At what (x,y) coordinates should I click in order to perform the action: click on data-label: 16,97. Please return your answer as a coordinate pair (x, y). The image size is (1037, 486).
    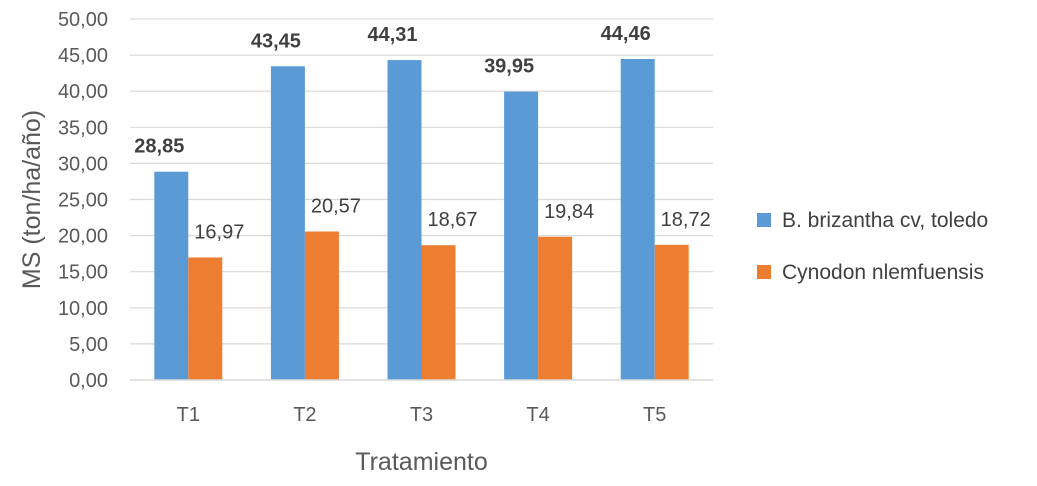
    Looking at the image, I should click on (219, 232).